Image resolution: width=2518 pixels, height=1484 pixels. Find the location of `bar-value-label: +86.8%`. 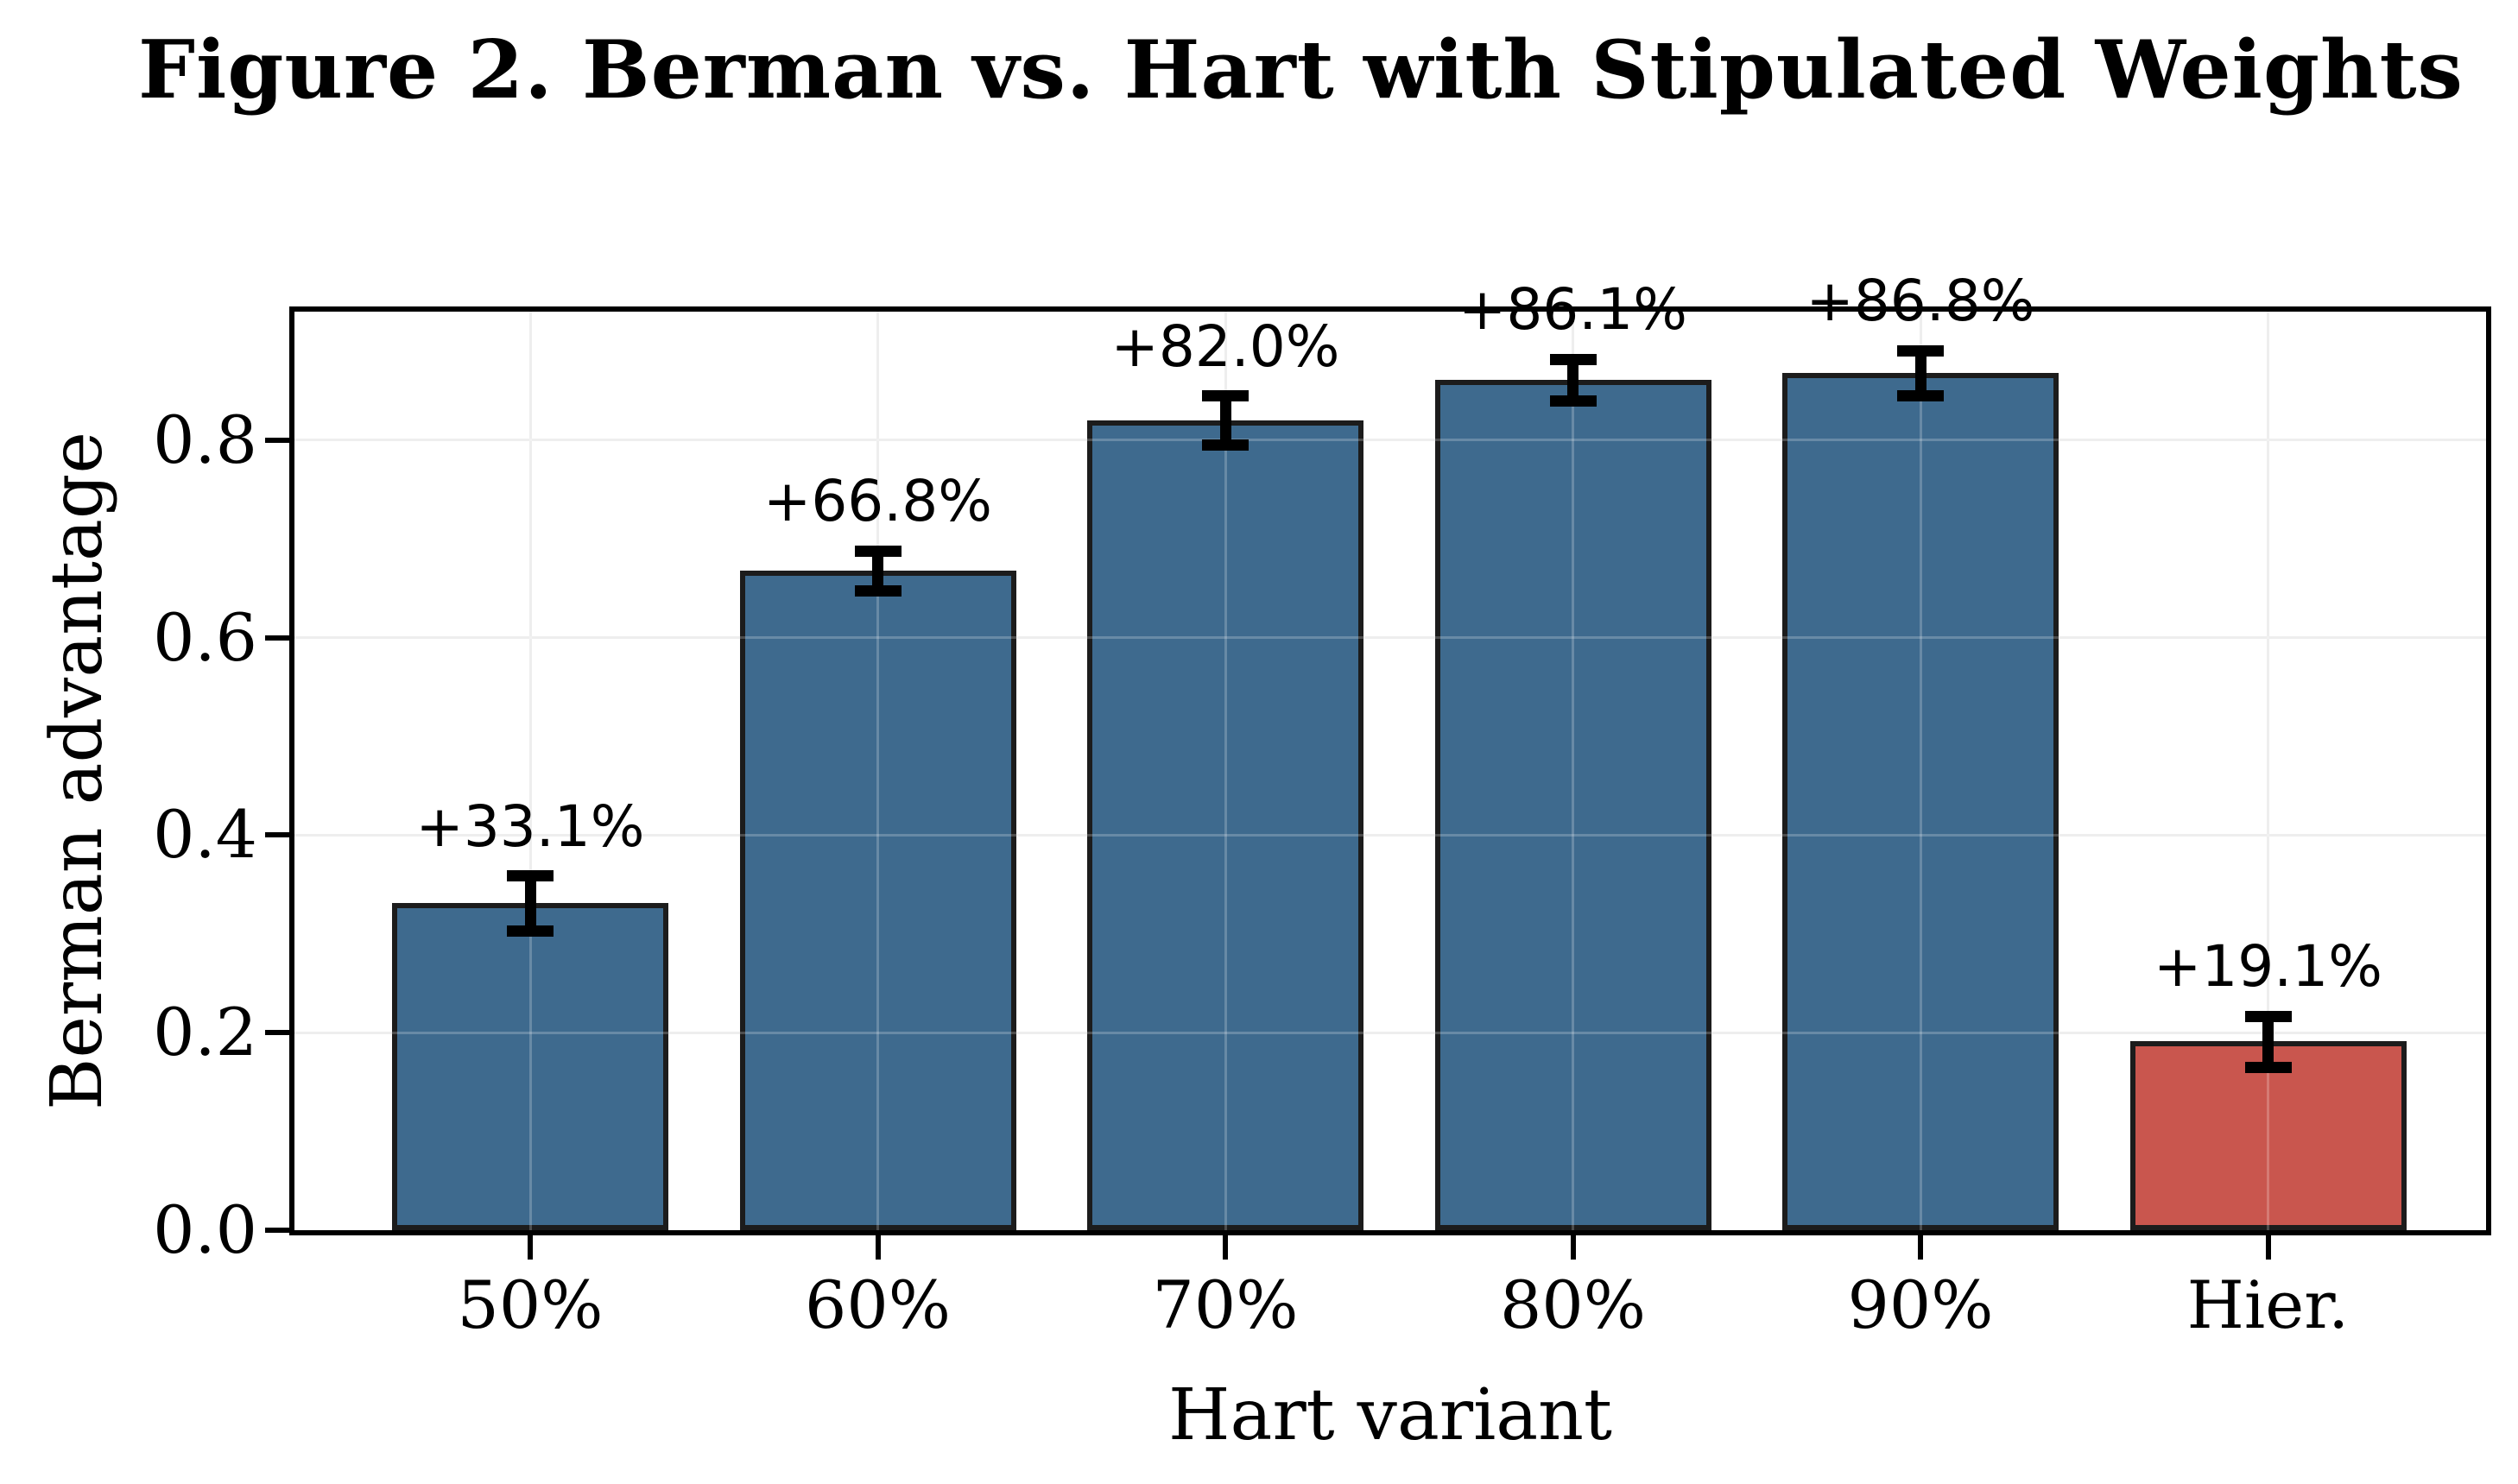

bar-value-label: +86.8% is located at coordinates (1920, 301).